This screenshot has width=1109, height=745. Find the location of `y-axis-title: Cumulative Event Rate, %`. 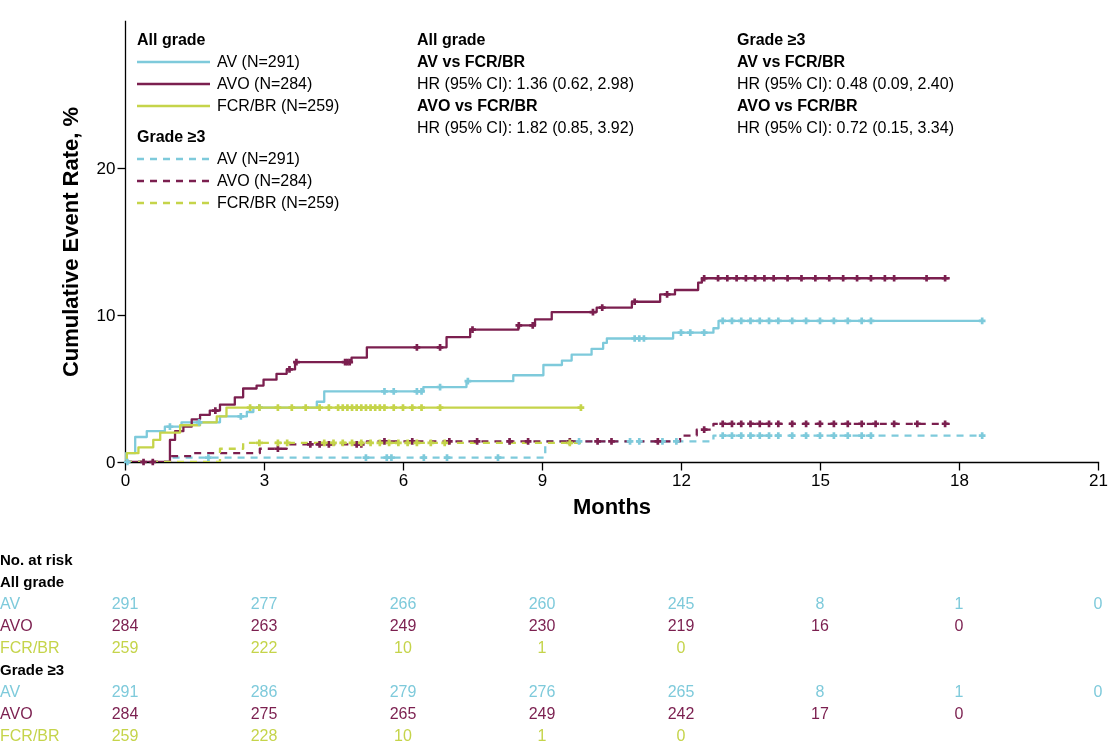

y-axis-title: Cumulative Event Rate, % is located at coordinates (70, 242).